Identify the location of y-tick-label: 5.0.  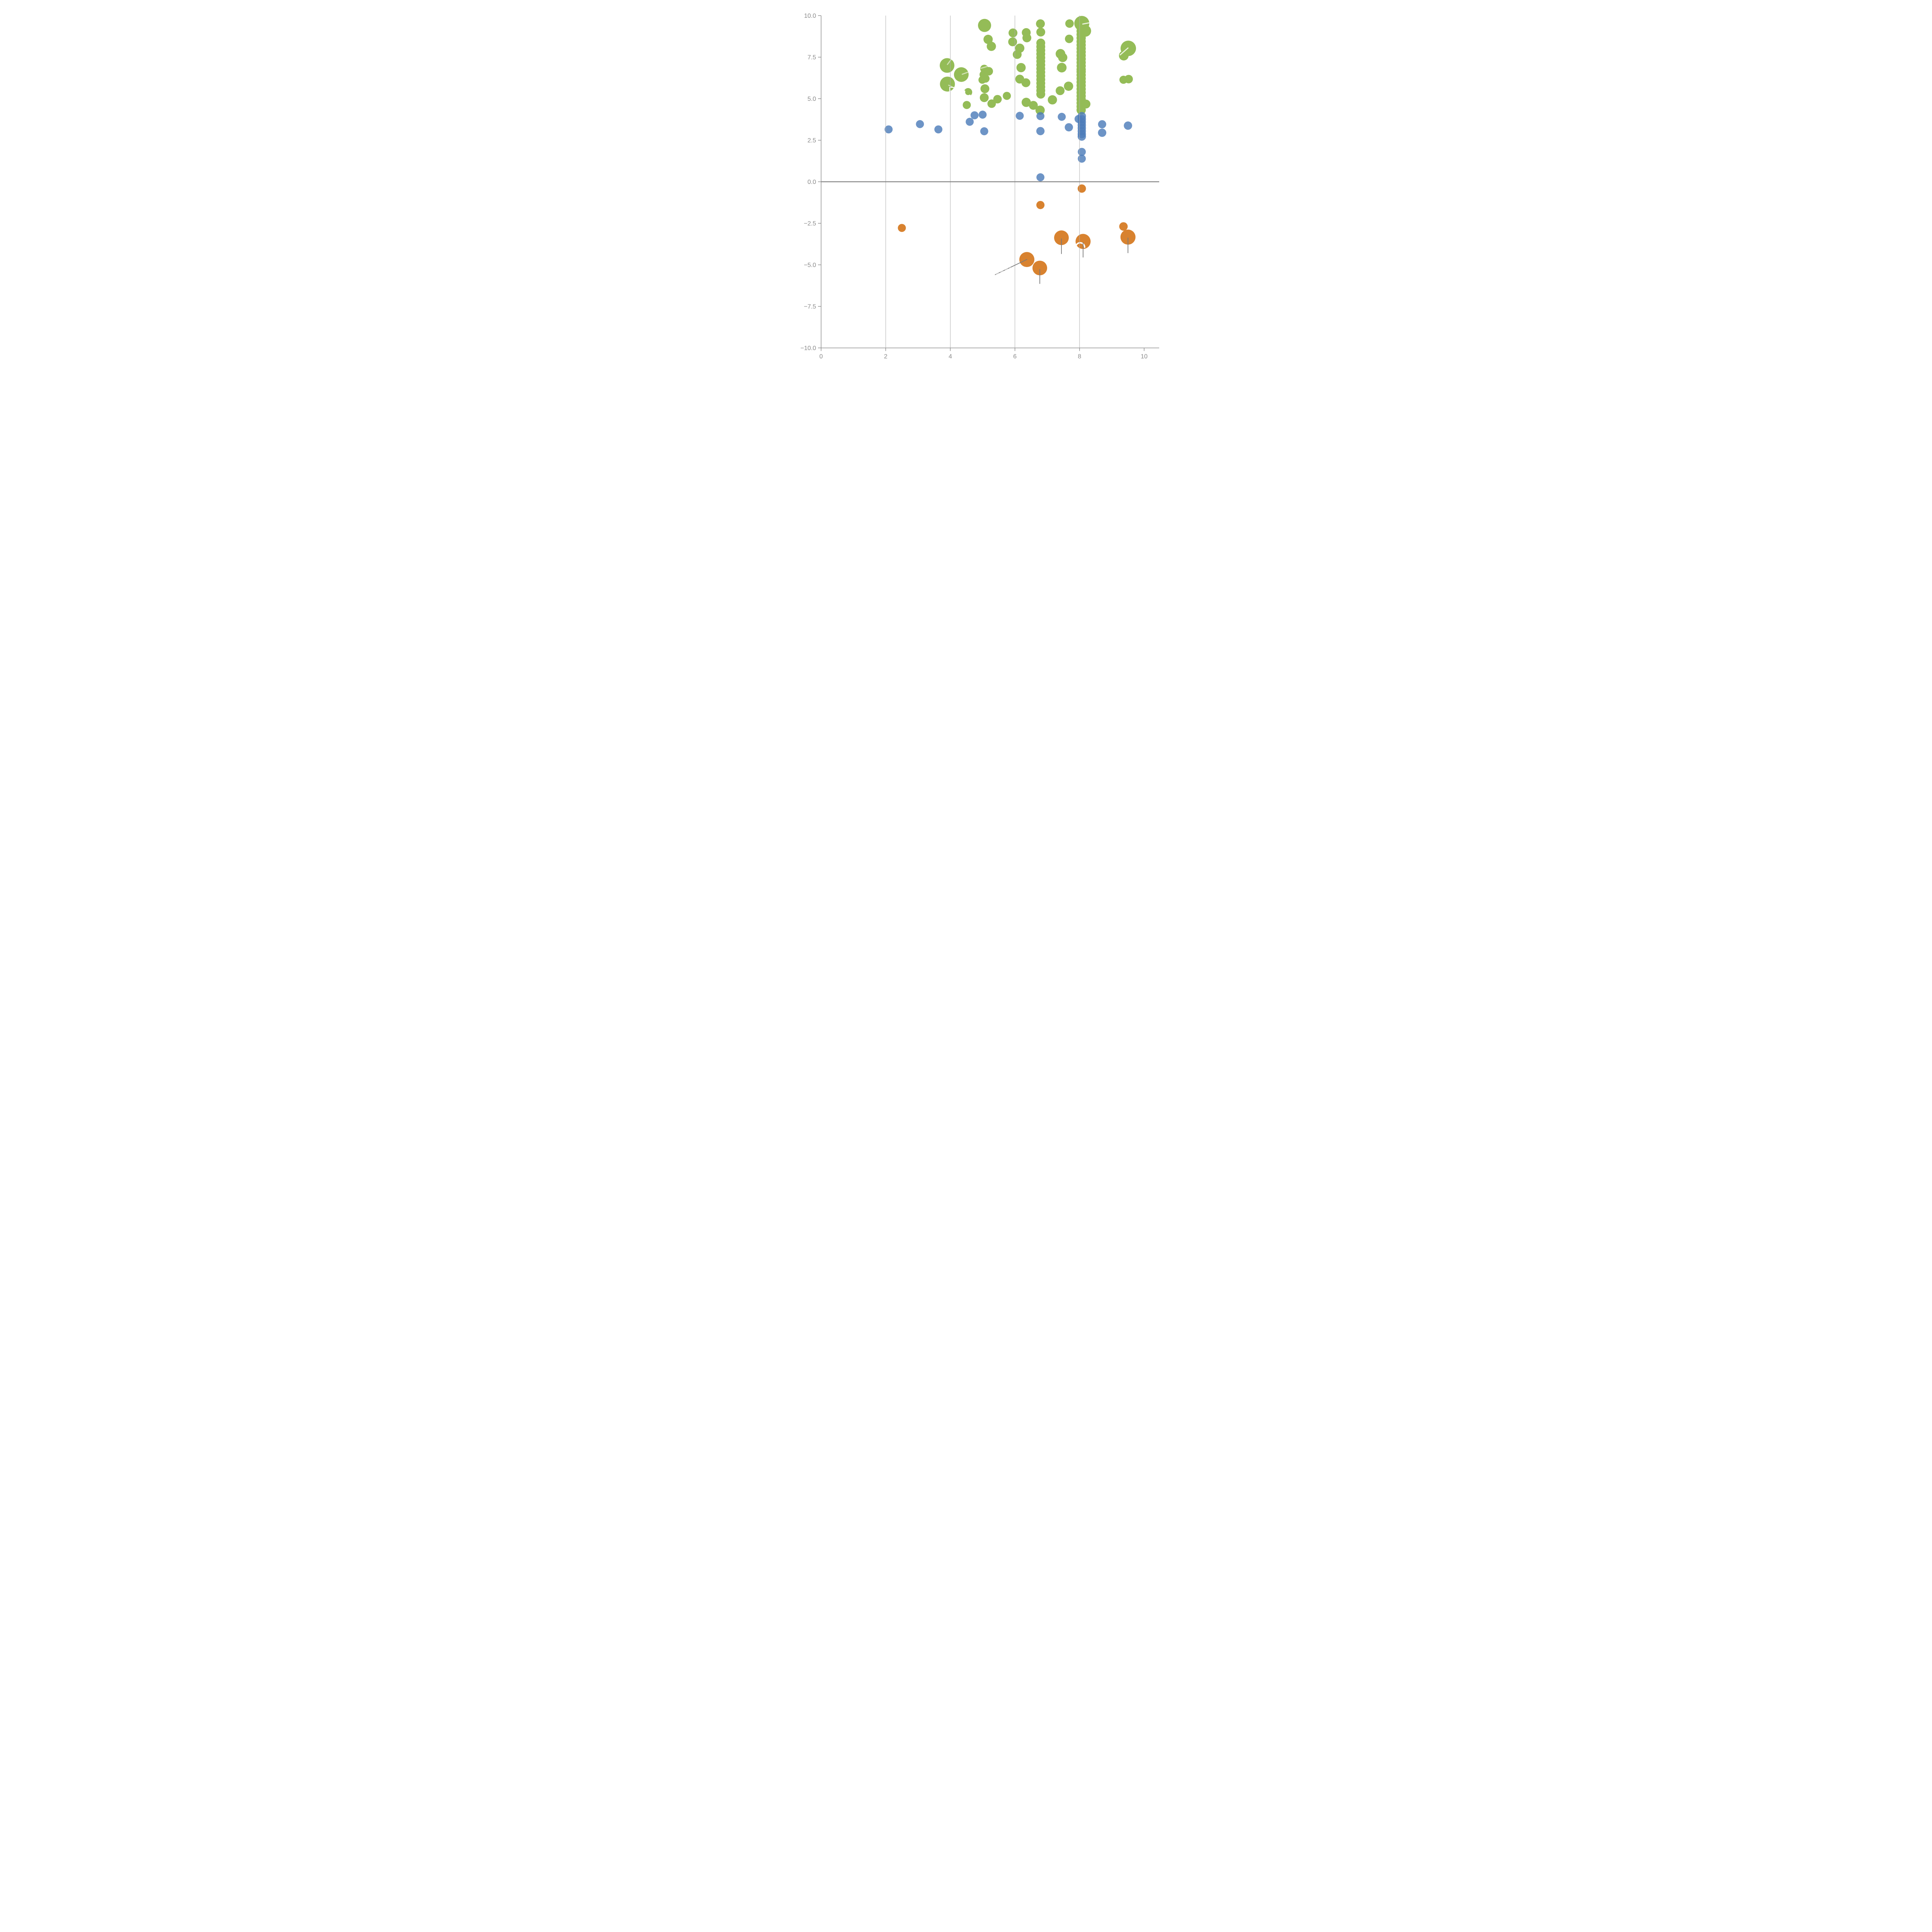
(812, 99).